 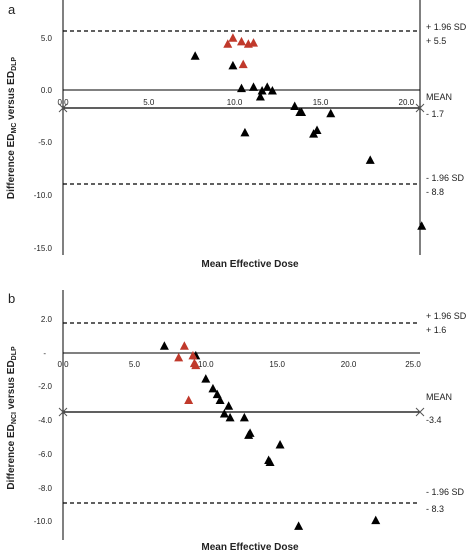 What do you see at coordinates (47, 90) in the screenshot?
I see `y-tick-label: 0.0` at bounding box center [47, 90].